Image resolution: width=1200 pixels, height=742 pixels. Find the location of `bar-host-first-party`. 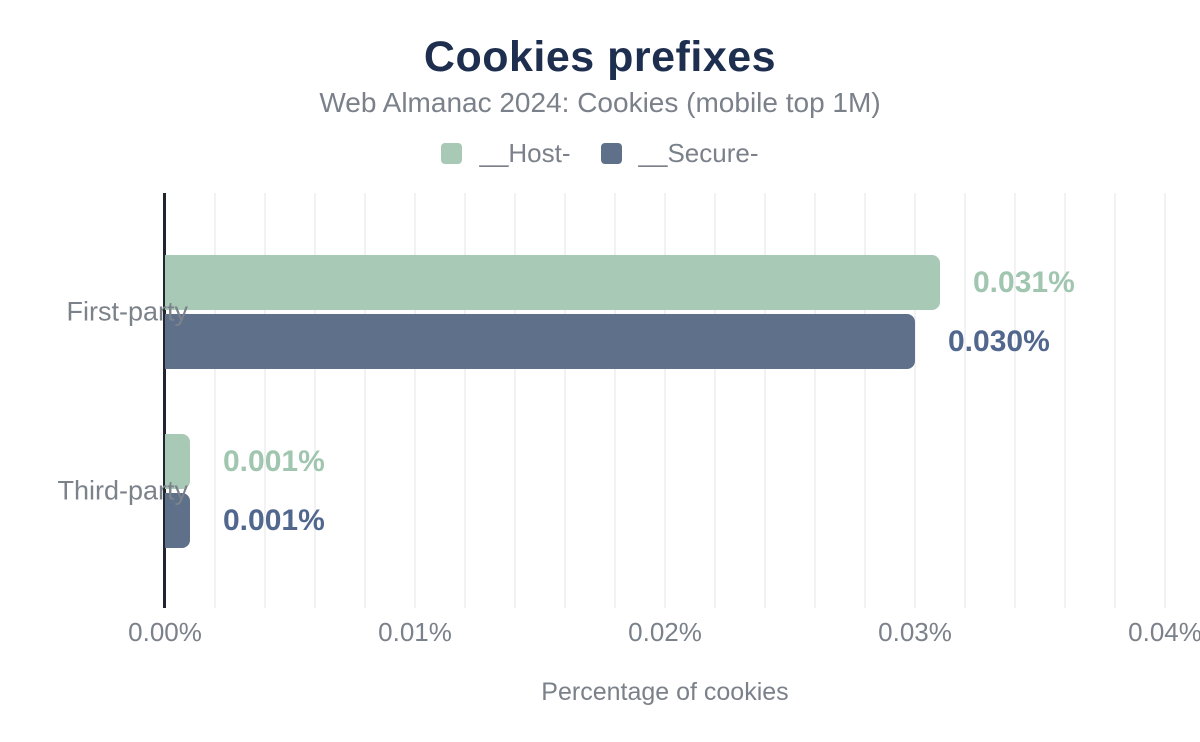

bar-host-first-party is located at coordinates (552, 282).